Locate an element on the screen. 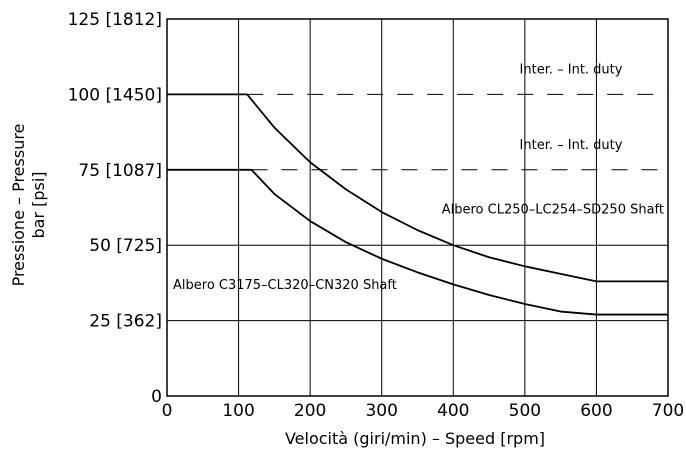 This screenshot has width=686, height=450. y-axis-title-line1: Pressione – Pressure is located at coordinates (18, 205).